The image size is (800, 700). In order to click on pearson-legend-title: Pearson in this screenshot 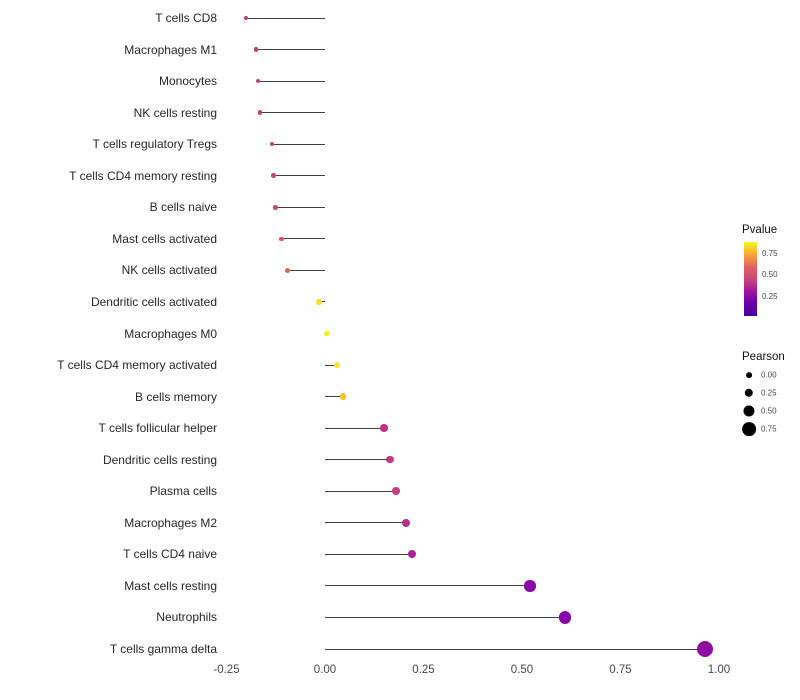, I will do `click(763, 357)`.